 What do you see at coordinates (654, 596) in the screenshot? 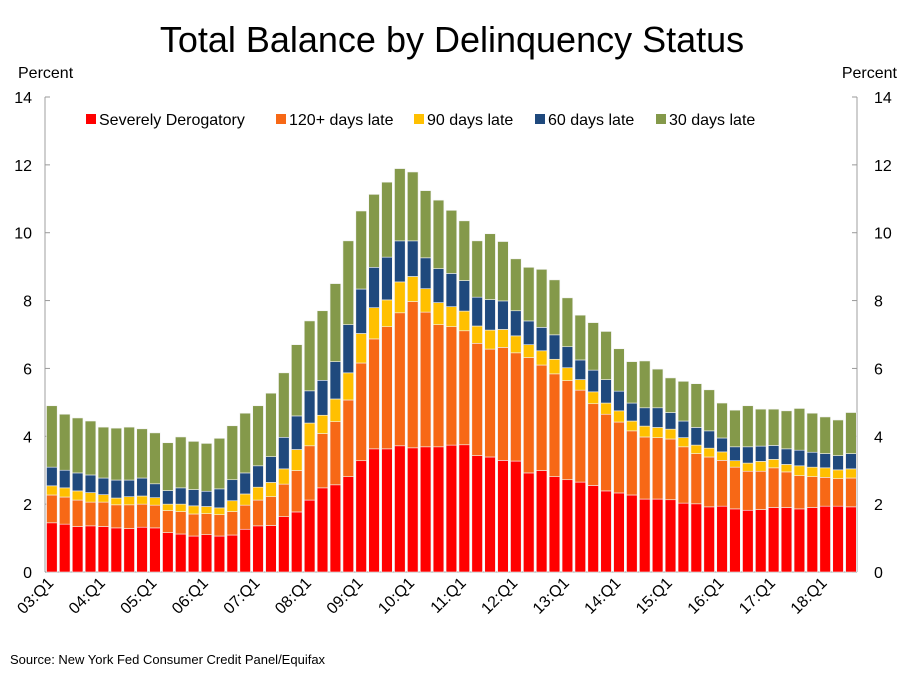
I see `x-tick-label: 15:Q1` at bounding box center [654, 596].